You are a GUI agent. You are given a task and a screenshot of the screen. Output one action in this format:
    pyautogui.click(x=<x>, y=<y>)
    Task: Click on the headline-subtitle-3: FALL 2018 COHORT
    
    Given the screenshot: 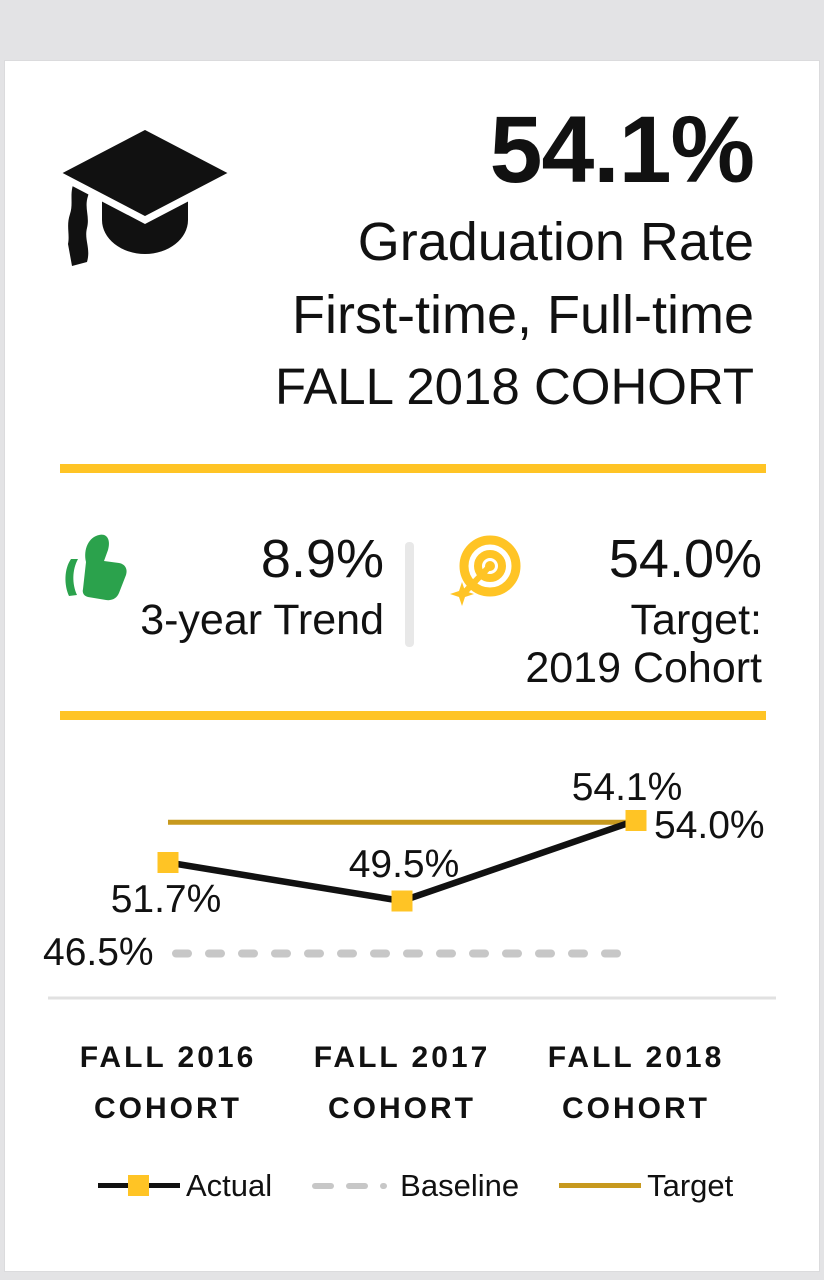 What is the action you would take?
    pyautogui.click(x=514, y=386)
    